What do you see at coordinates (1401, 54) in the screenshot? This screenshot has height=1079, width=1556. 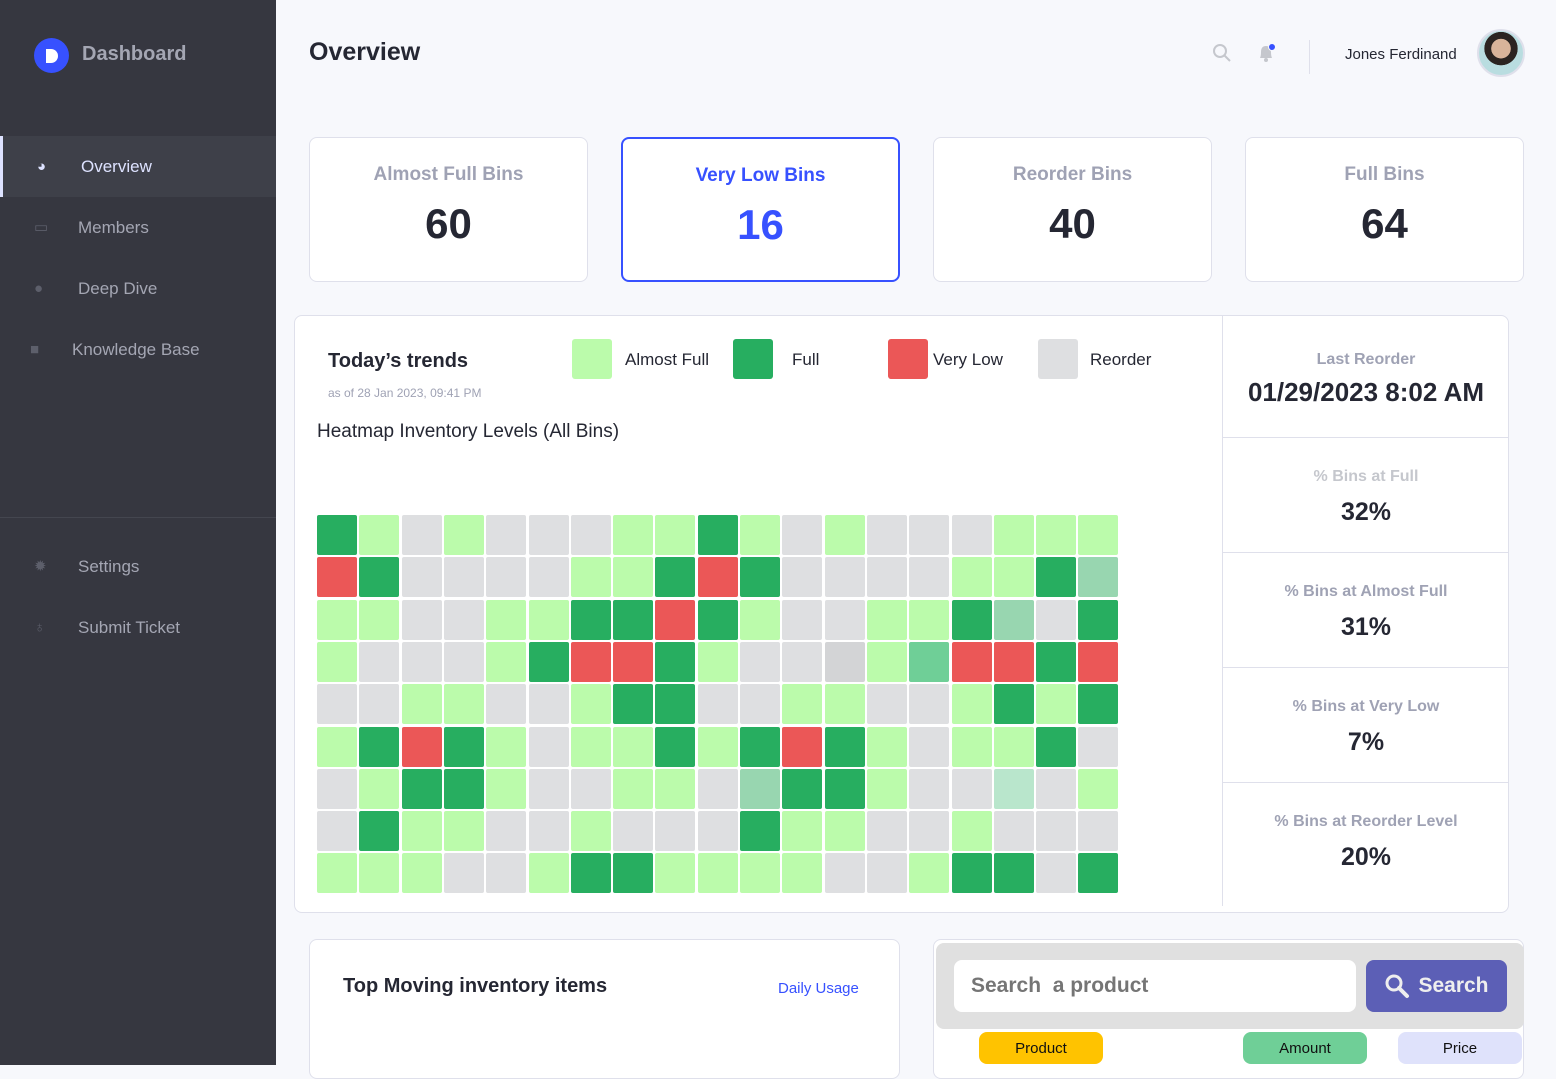 I see `user-name: Jones Ferdinand` at bounding box center [1401, 54].